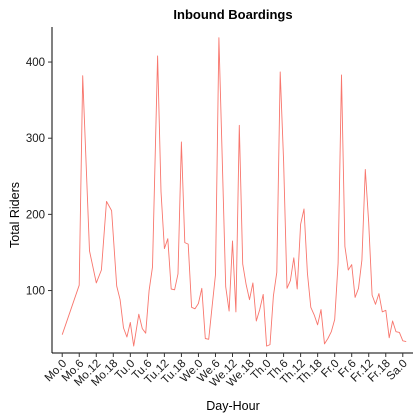  What do you see at coordinates (397, 370) in the screenshot?
I see `x-tick-label: Sa.0` at bounding box center [397, 370].